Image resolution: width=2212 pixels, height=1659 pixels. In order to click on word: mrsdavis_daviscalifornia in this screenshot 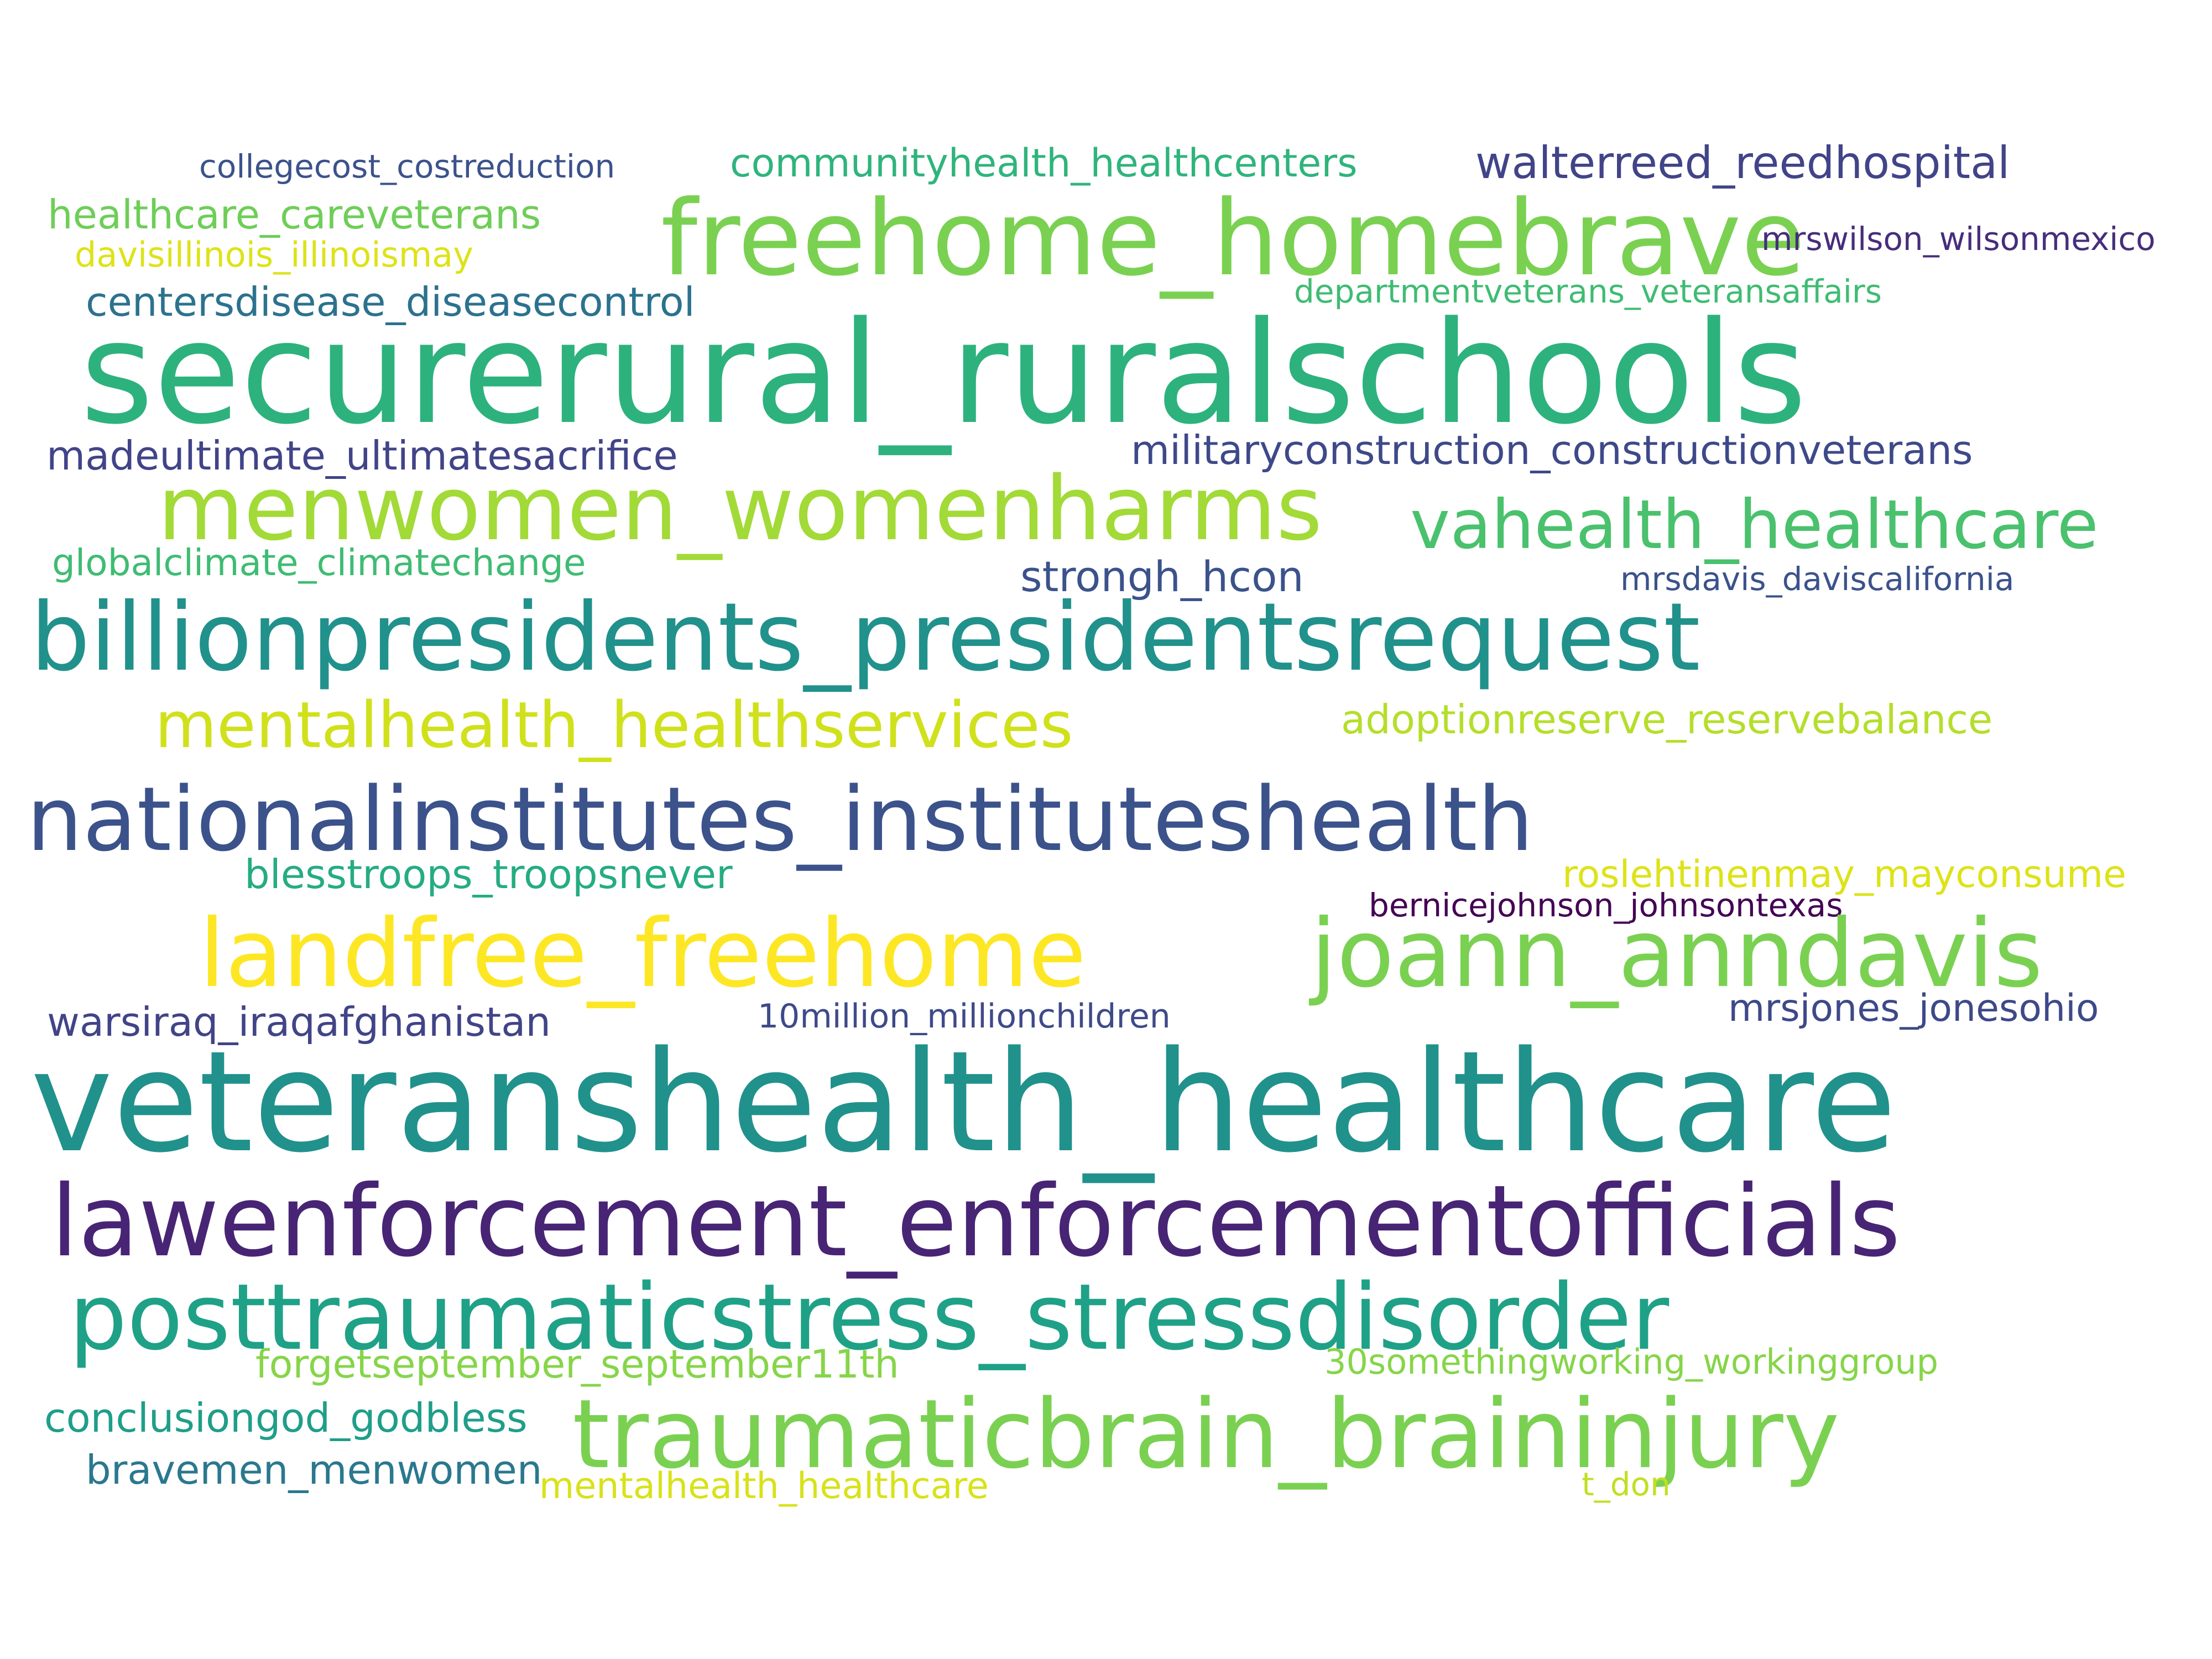, I will do `click(1818, 579)`.